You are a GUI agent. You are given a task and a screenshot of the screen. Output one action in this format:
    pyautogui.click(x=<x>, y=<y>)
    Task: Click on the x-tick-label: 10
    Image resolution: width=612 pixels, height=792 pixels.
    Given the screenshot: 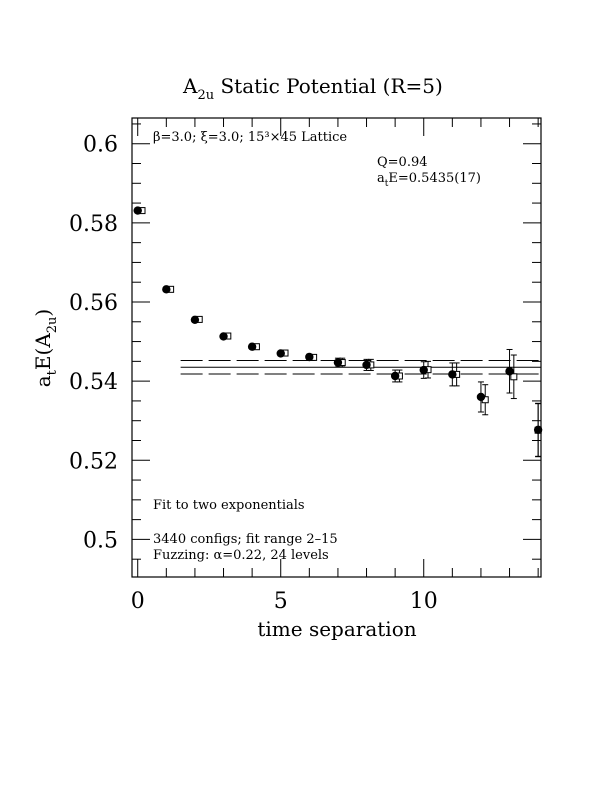 What is the action you would take?
    pyautogui.click(x=424, y=601)
    